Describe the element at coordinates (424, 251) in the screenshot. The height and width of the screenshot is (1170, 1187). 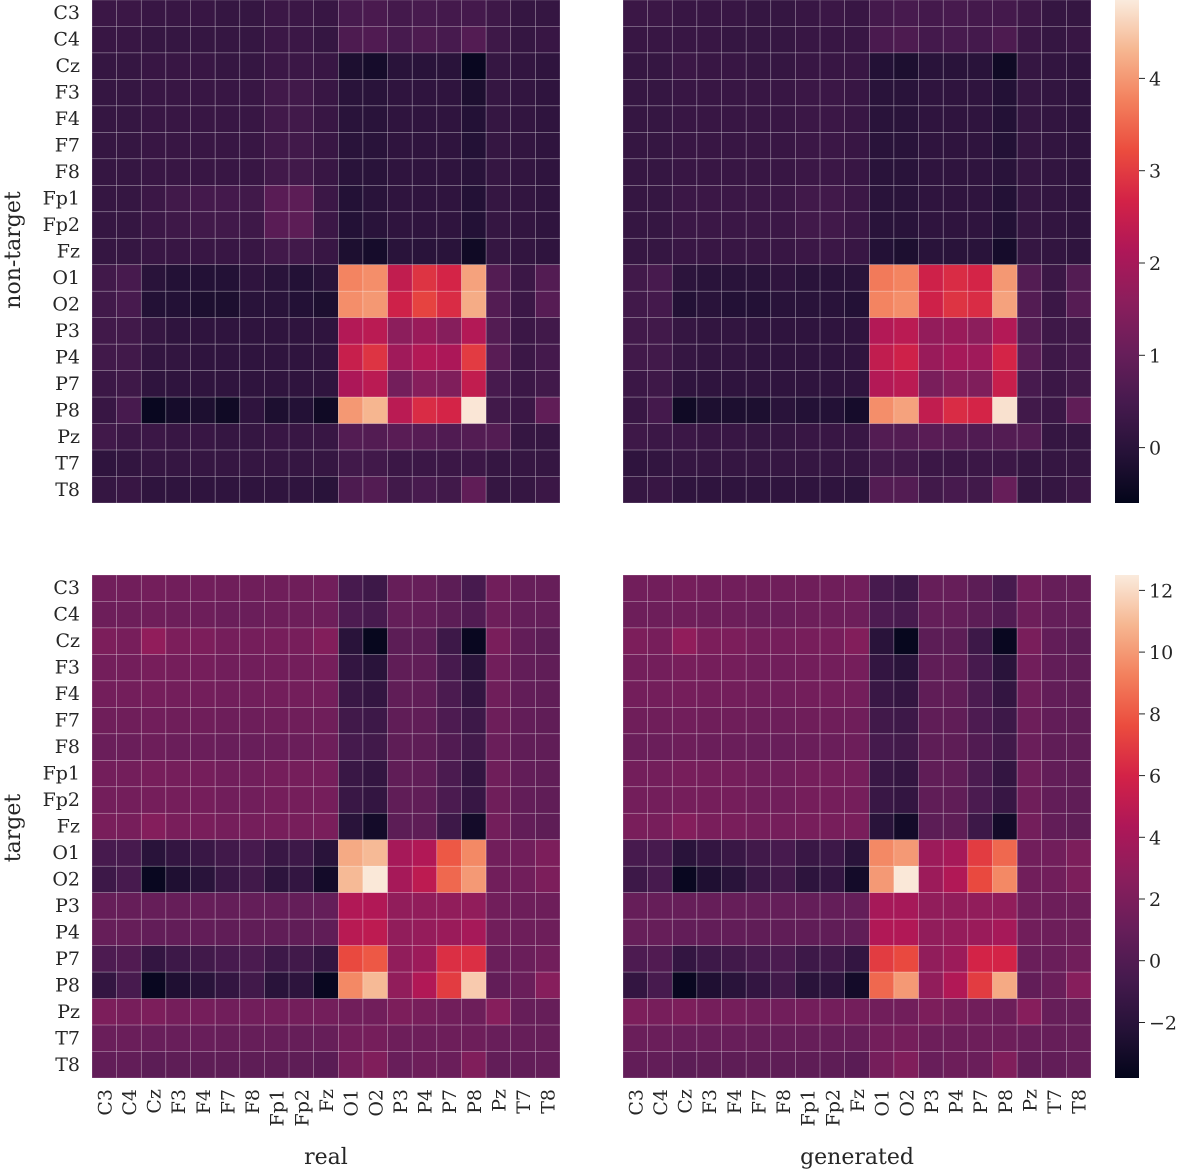
I see `heatmap-cell-Fz-P4` at that location.